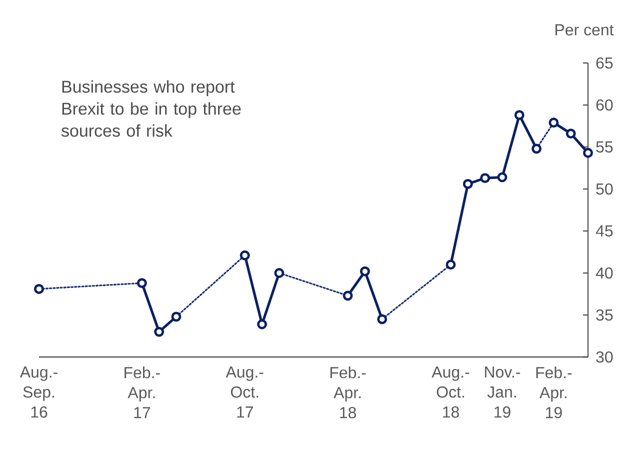  Describe the element at coordinates (502, 392) in the screenshot. I see `x-tick-label: Nov.- Jan. 19` at that location.